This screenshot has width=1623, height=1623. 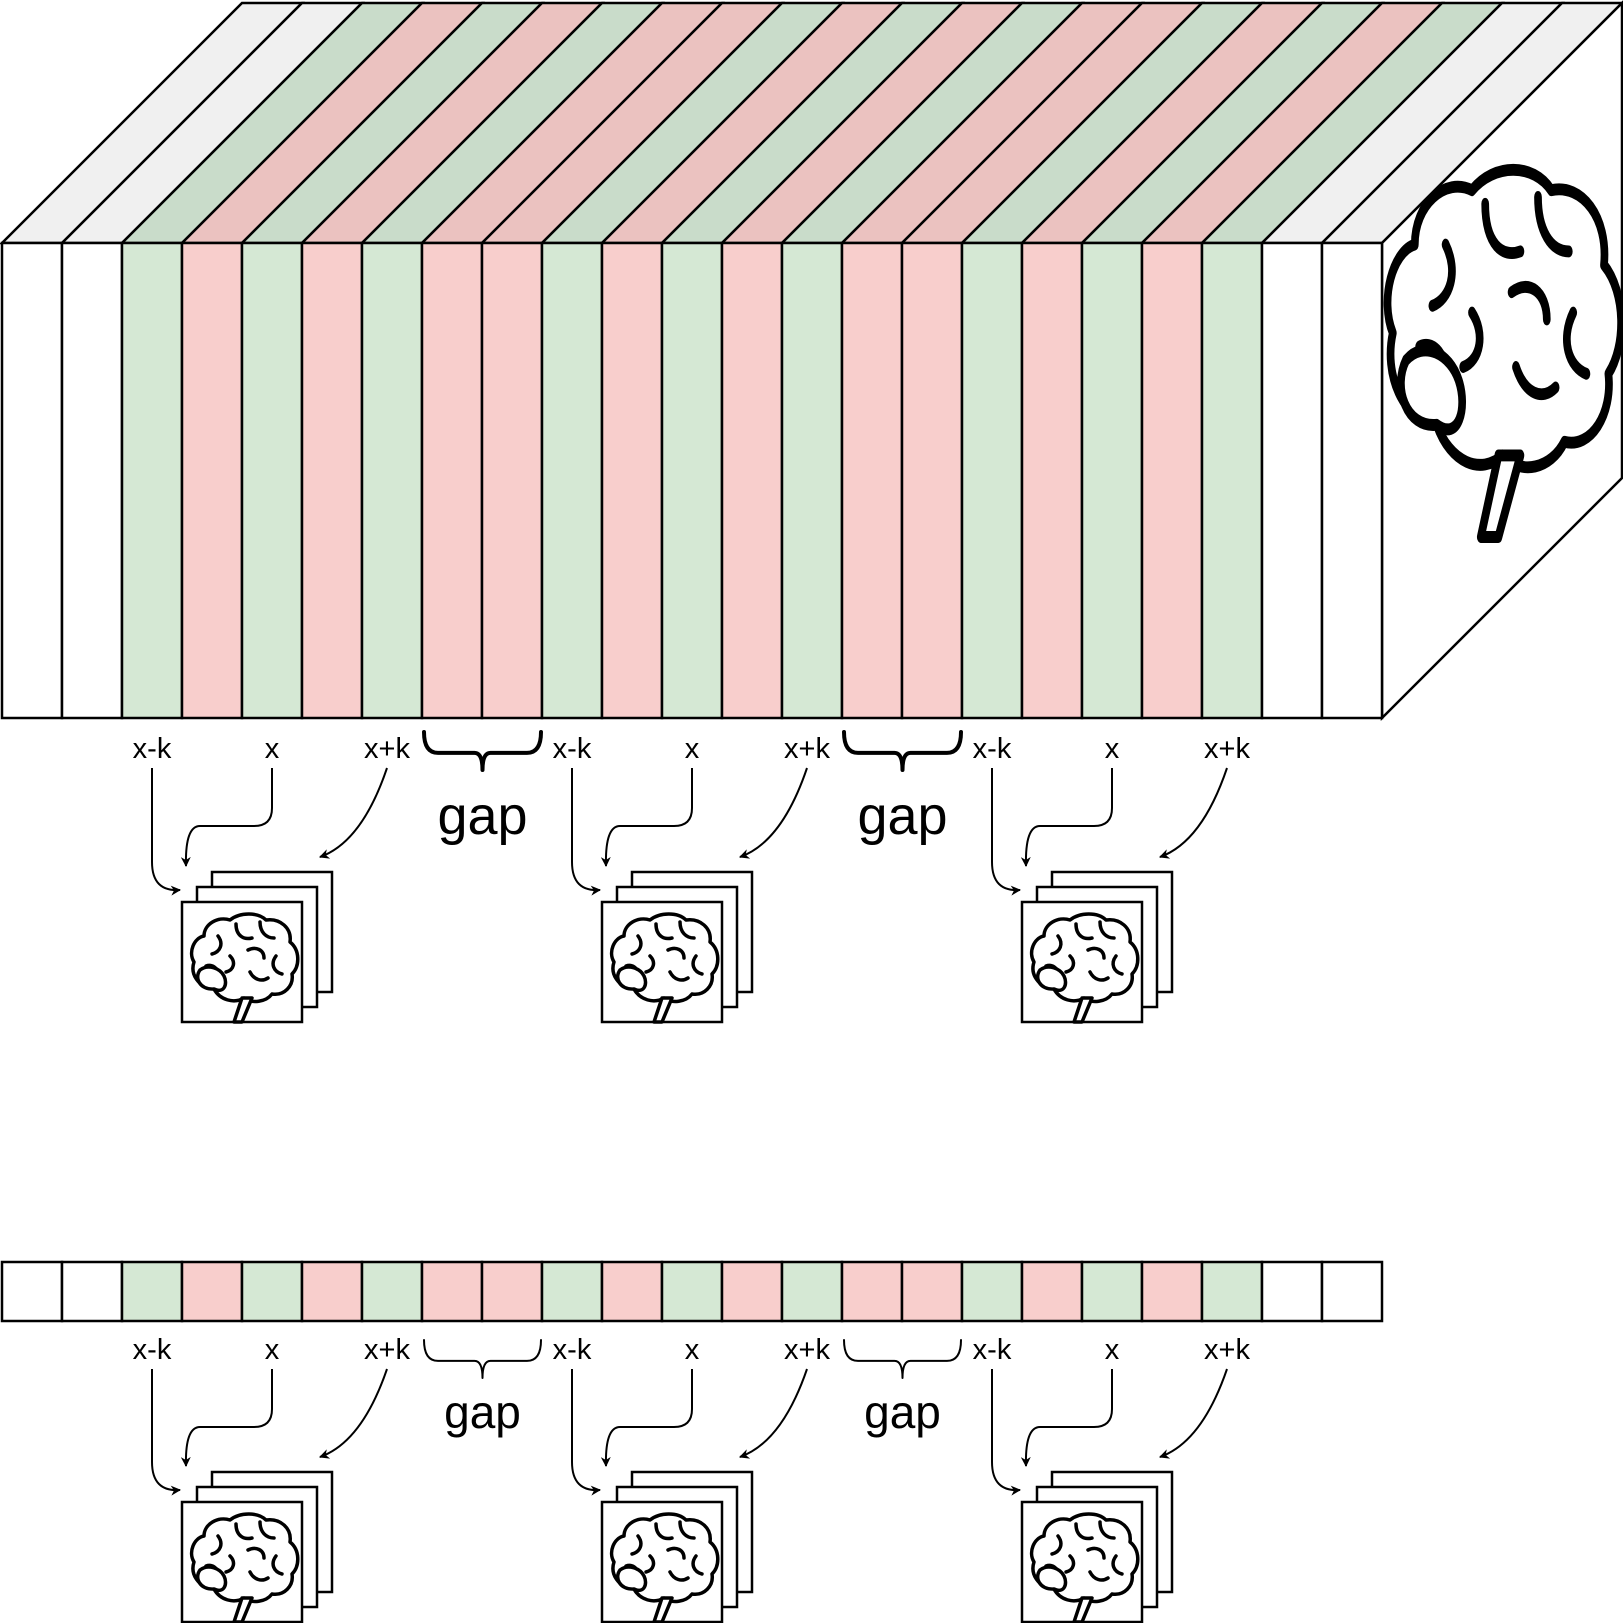 I want to click on slice-strip, so click(x=692, y=1291).